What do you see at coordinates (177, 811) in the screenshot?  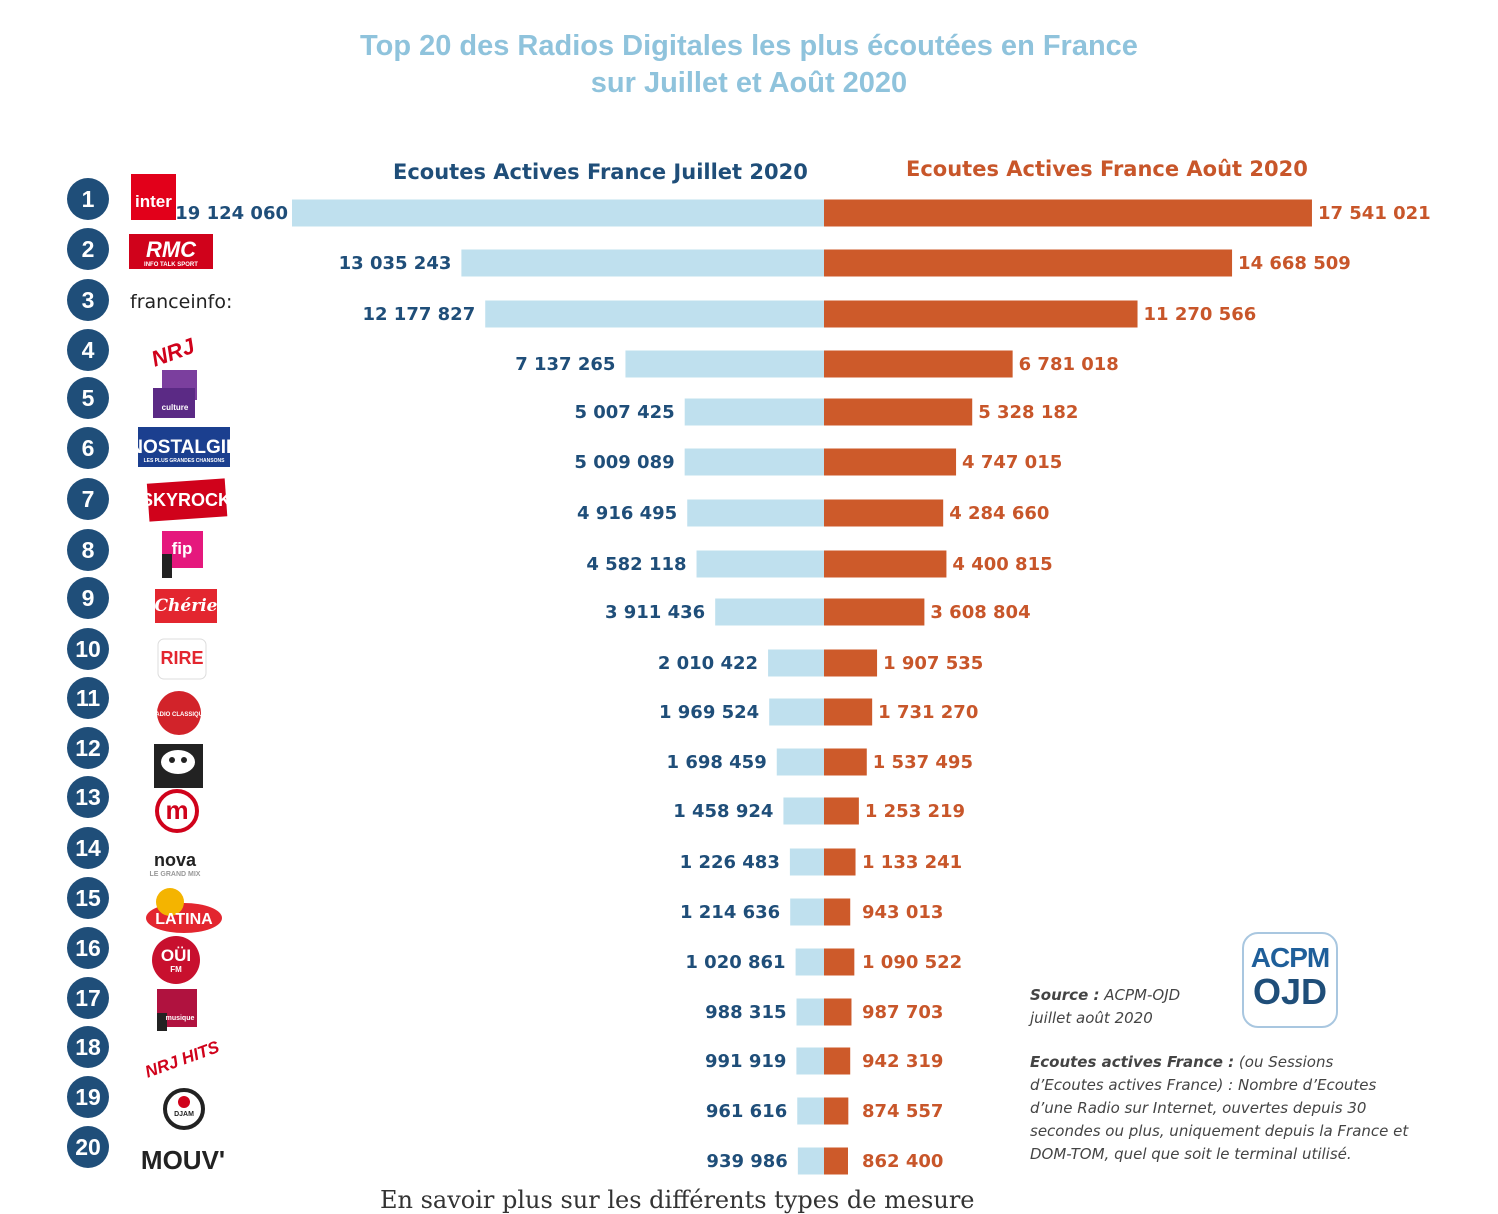 I see `m-radio-logo: m` at bounding box center [177, 811].